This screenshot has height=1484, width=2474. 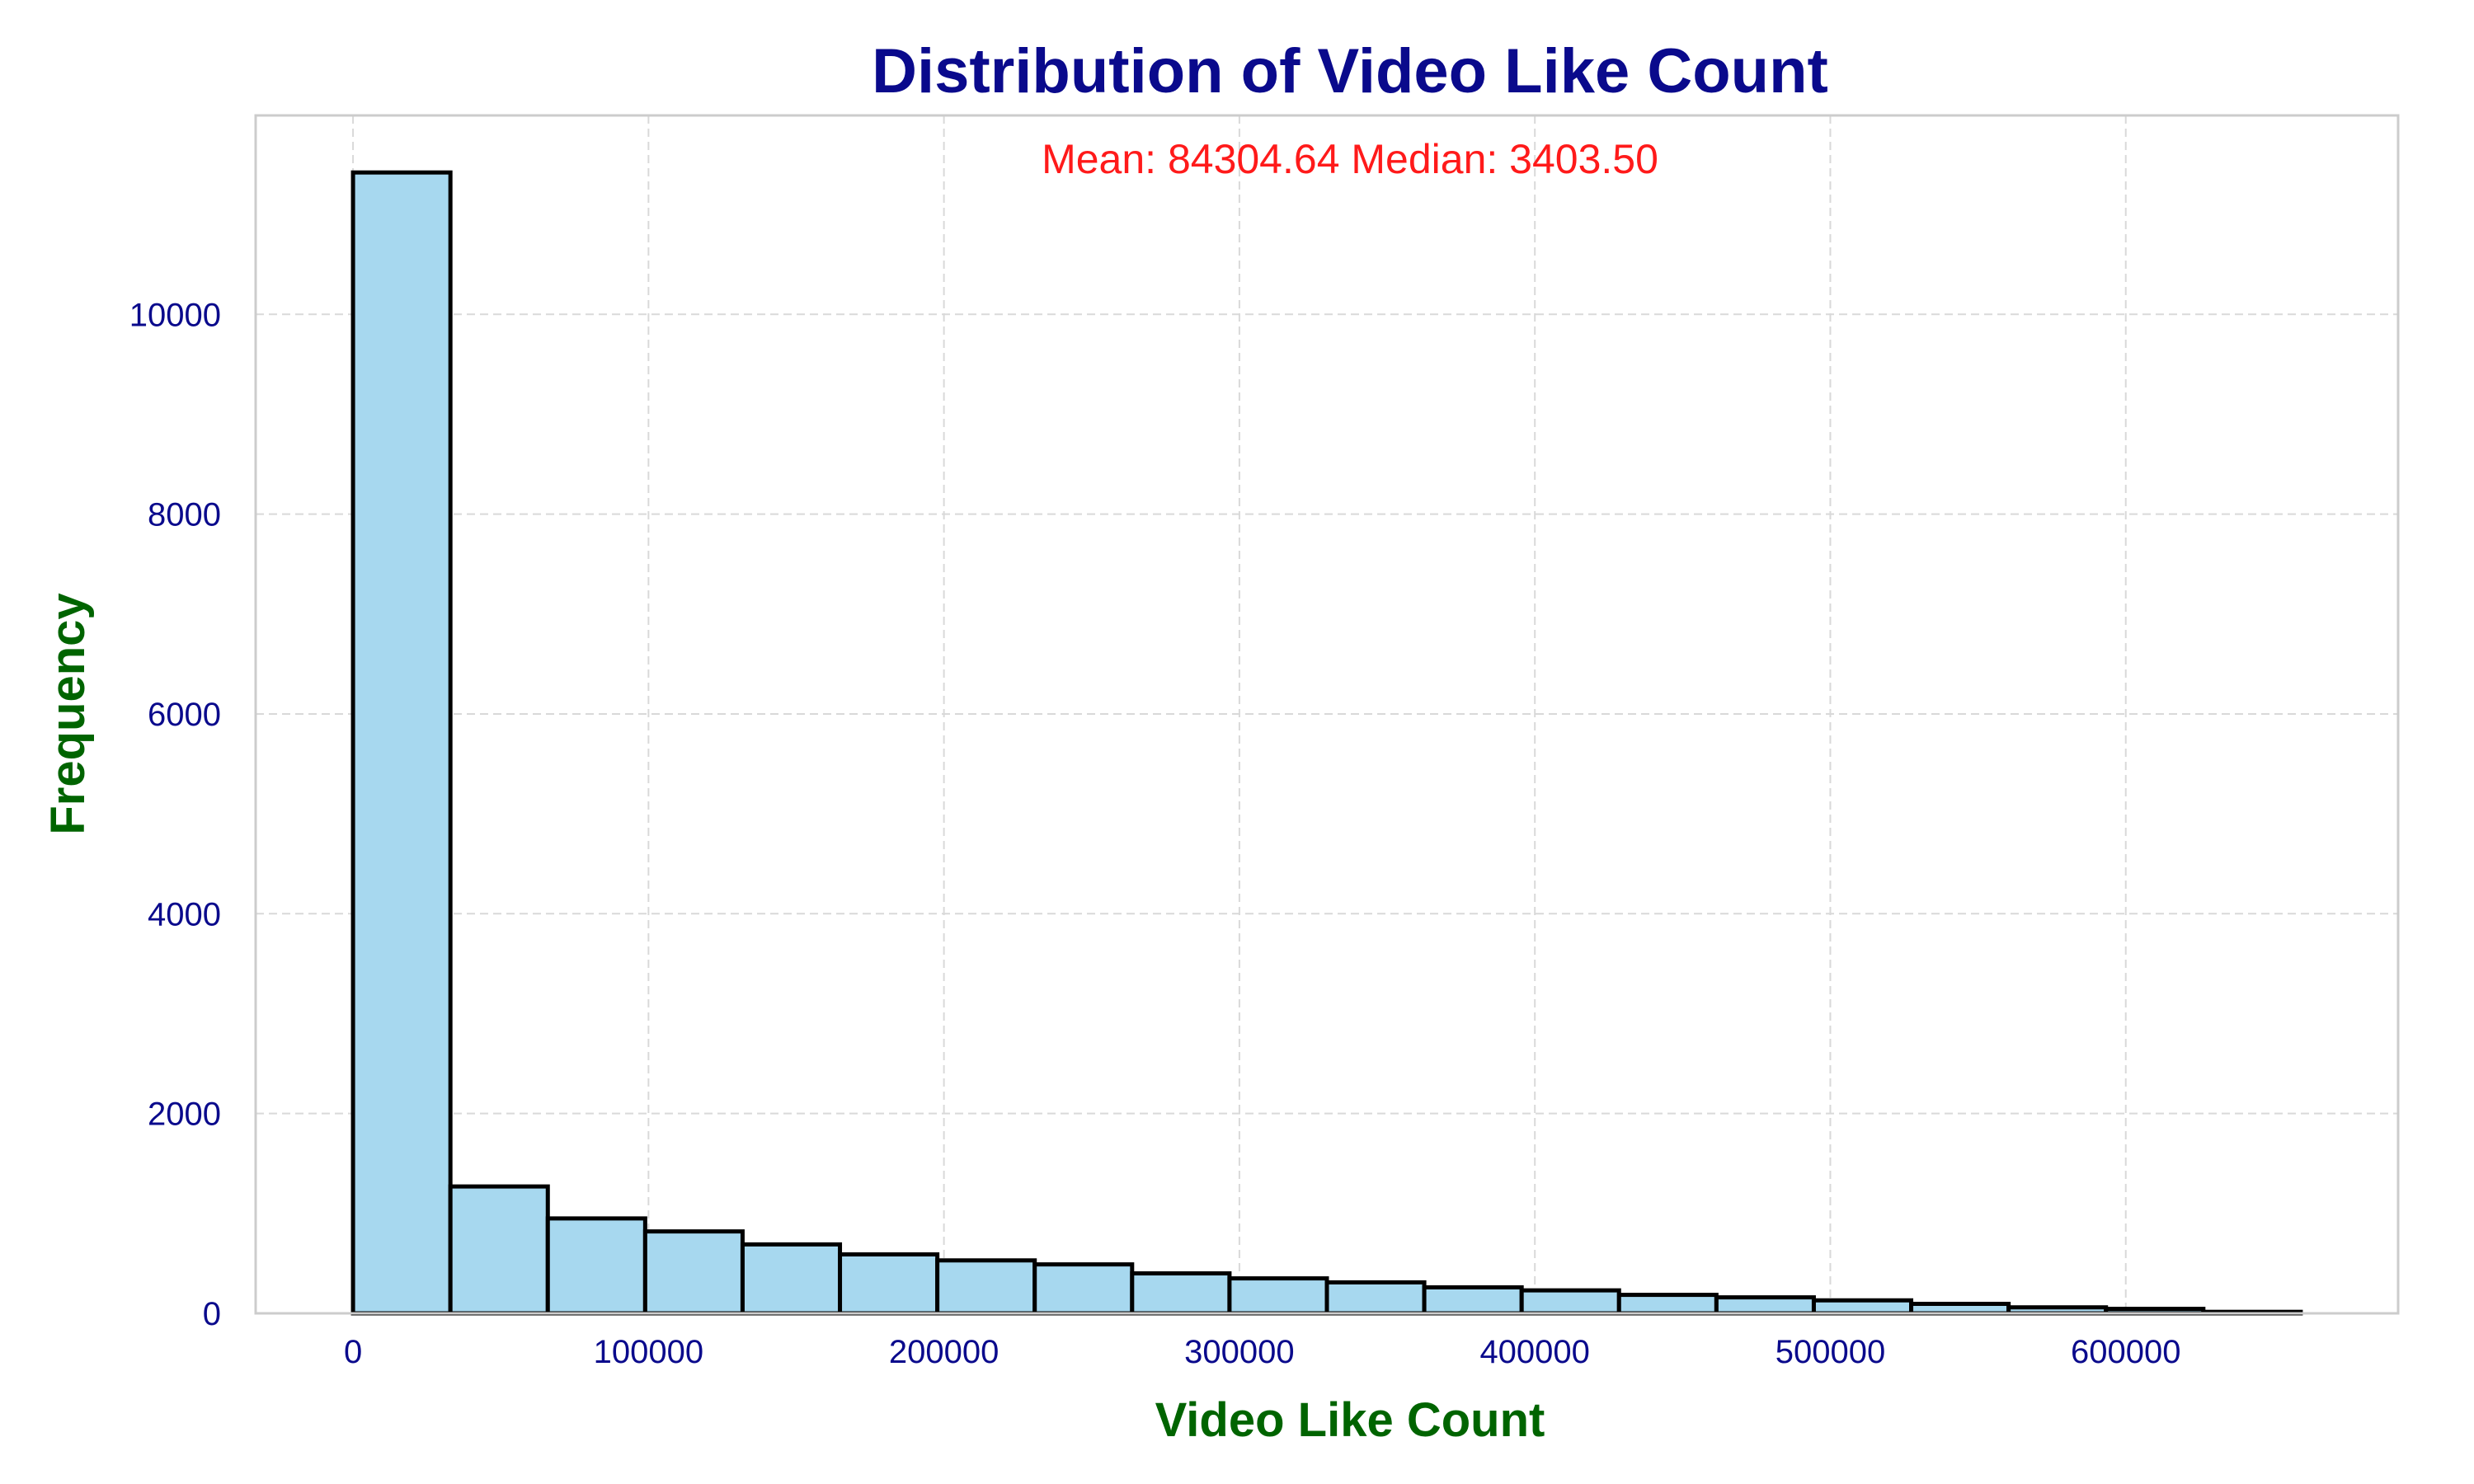 I want to click on x-tick-label: 400000, so click(x=1534, y=1352).